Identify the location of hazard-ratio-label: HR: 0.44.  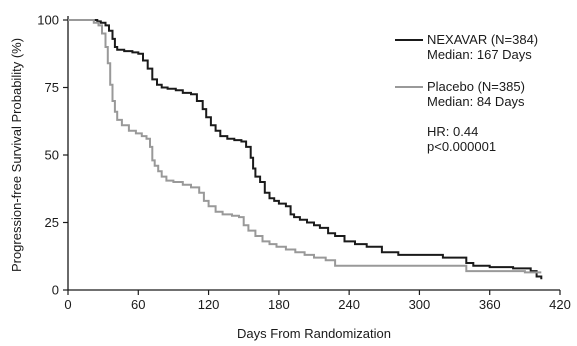
(452, 131).